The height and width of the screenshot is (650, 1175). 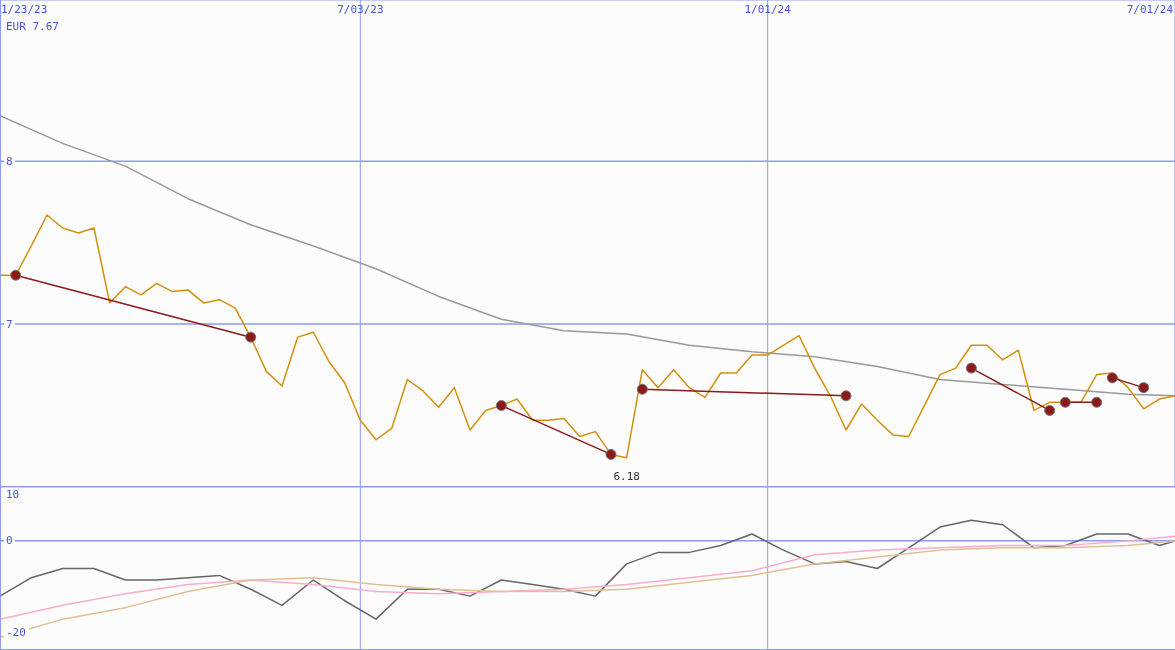 What do you see at coordinates (9, 324) in the screenshot?
I see `y-tick-label: 7` at bounding box center [9, 324].